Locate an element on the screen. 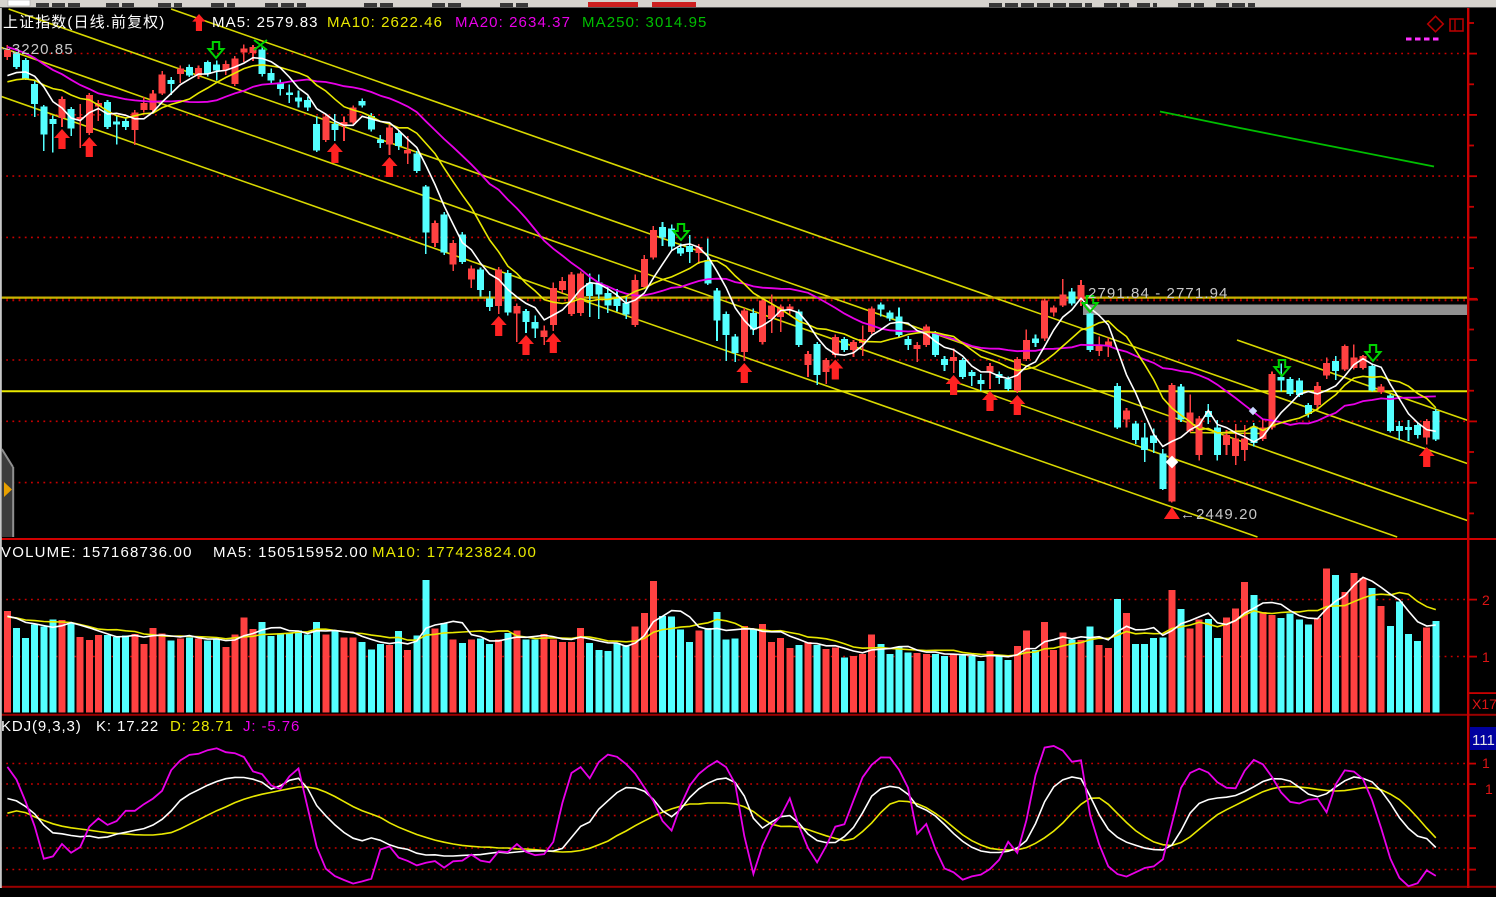 This screenshot has height=897, width=1496. svg-text: KDJ(9,3,3) is located at coordinates (41, 726).